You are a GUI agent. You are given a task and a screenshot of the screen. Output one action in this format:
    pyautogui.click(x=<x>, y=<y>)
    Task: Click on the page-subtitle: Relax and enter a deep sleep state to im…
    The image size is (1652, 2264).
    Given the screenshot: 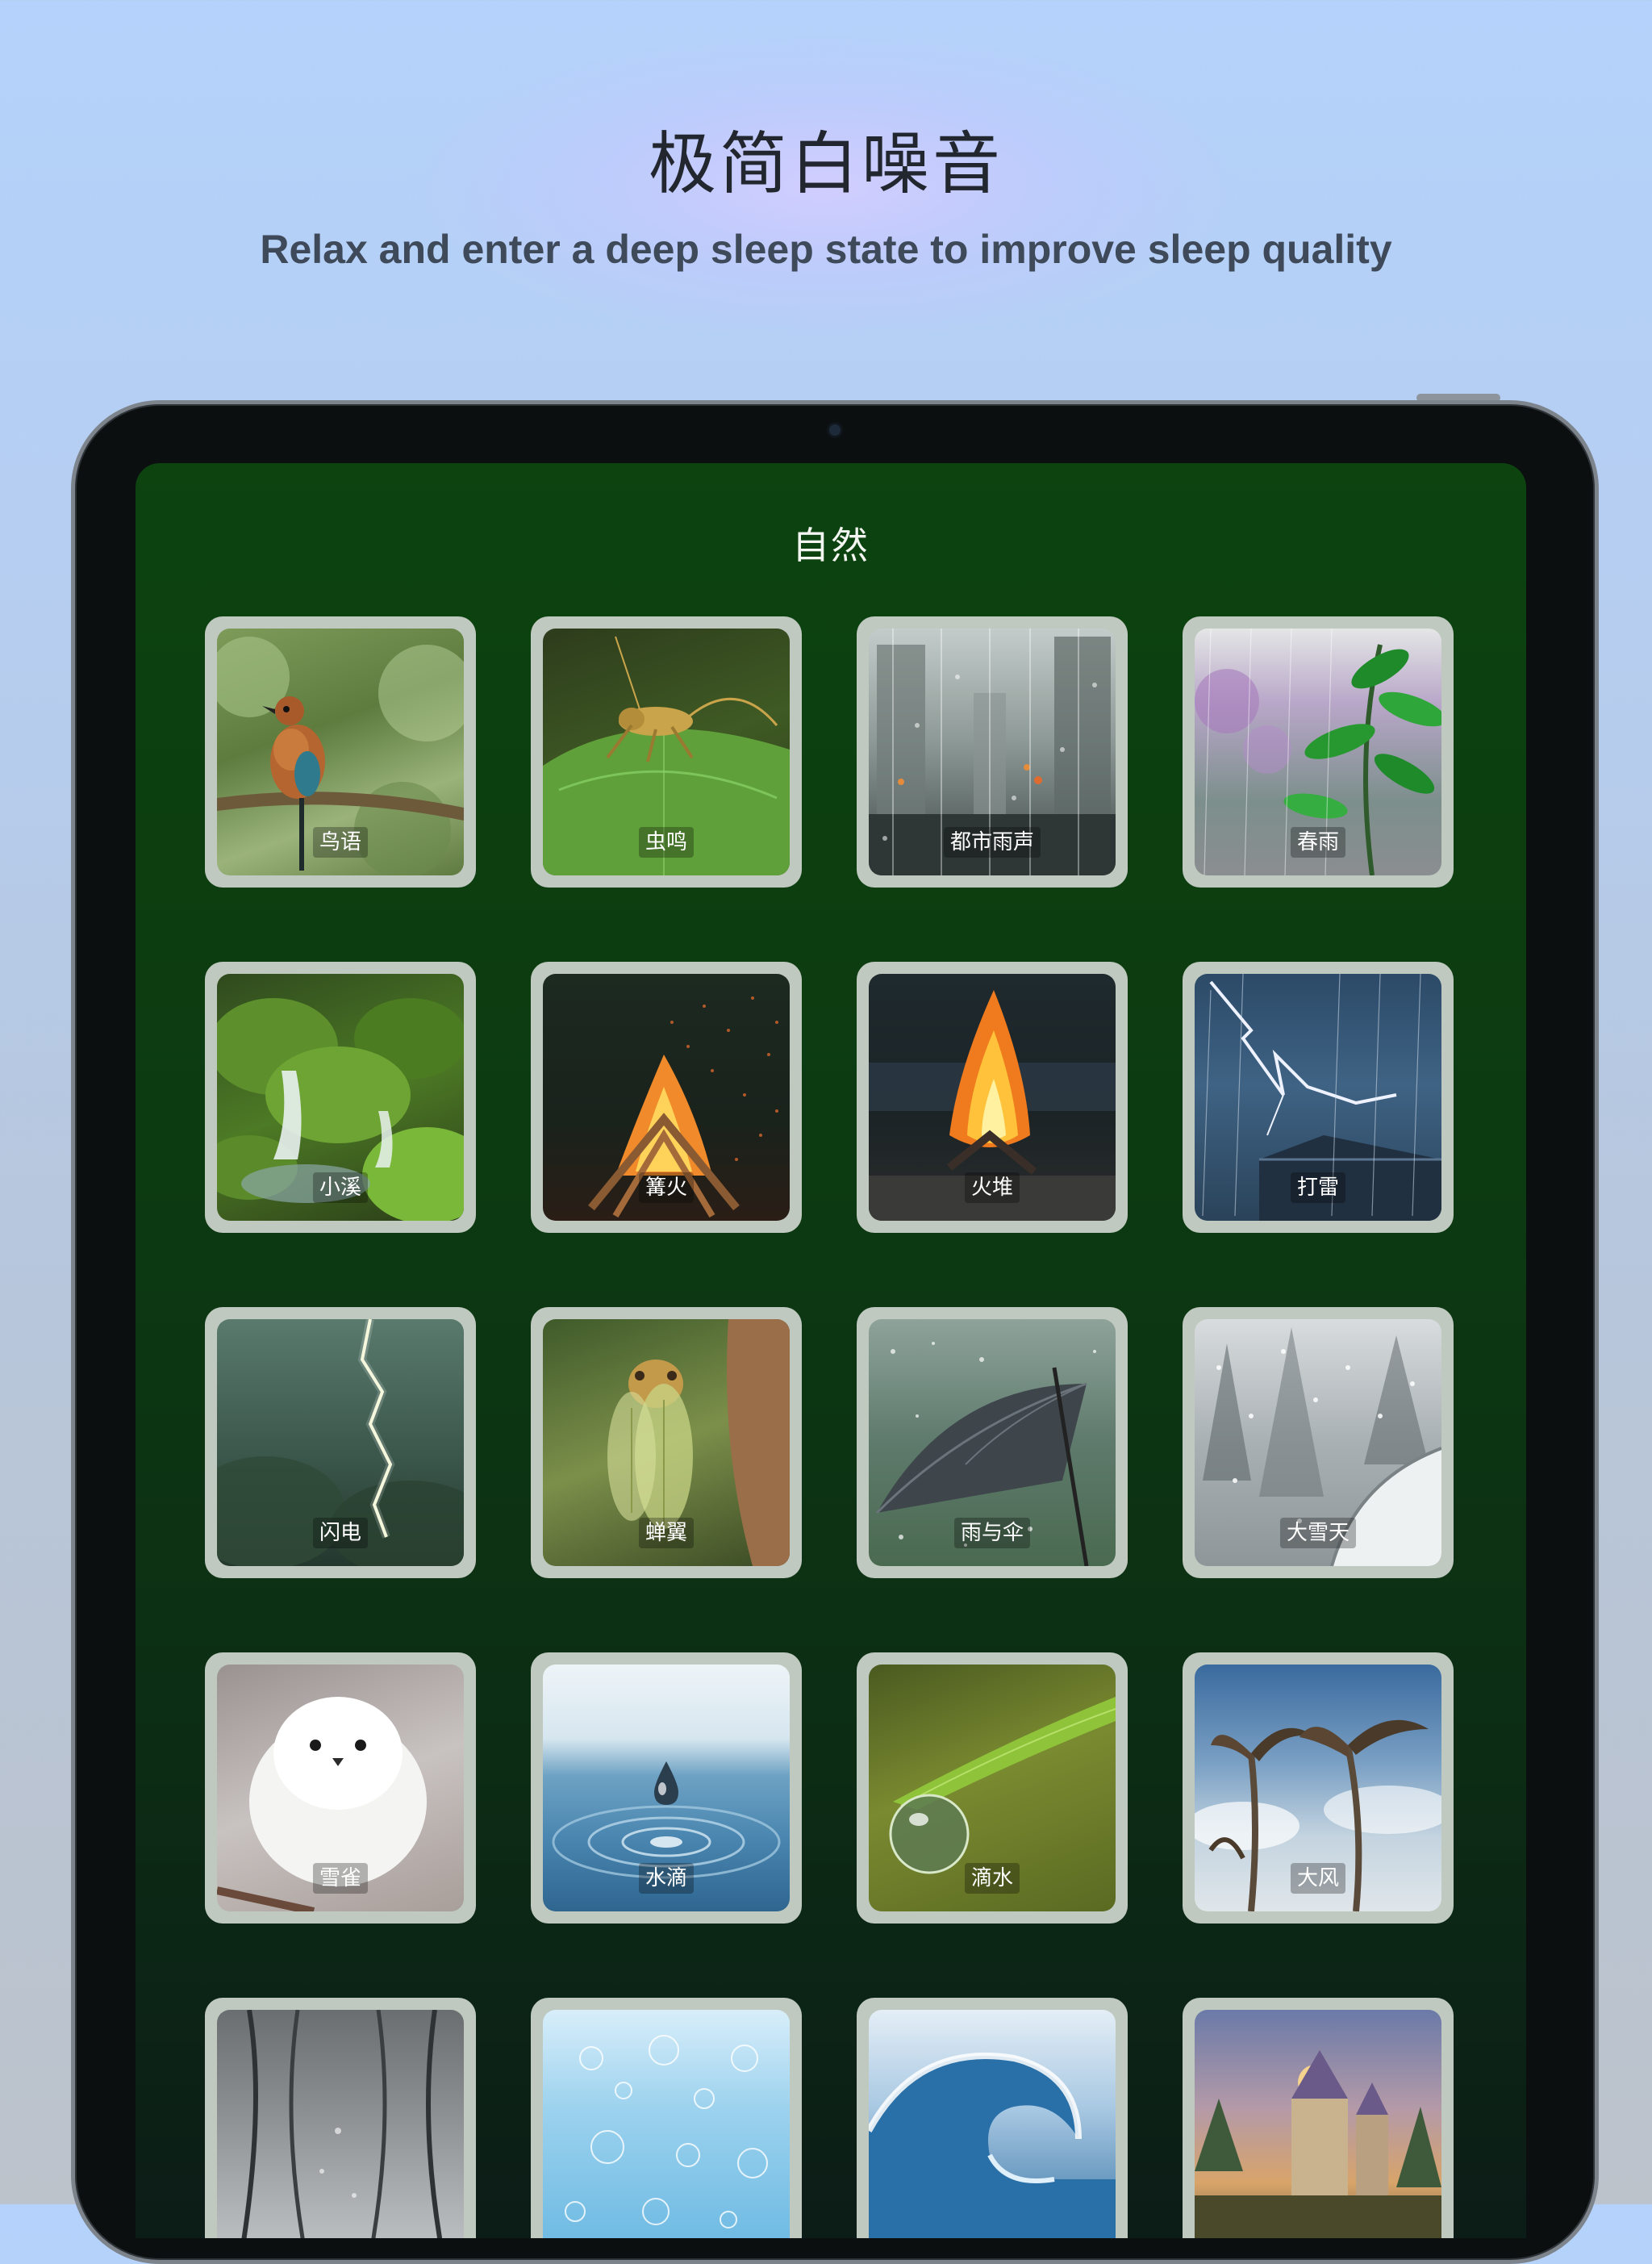 What is the action you would take?
    pyautogui.click(x=826, y=249)
    